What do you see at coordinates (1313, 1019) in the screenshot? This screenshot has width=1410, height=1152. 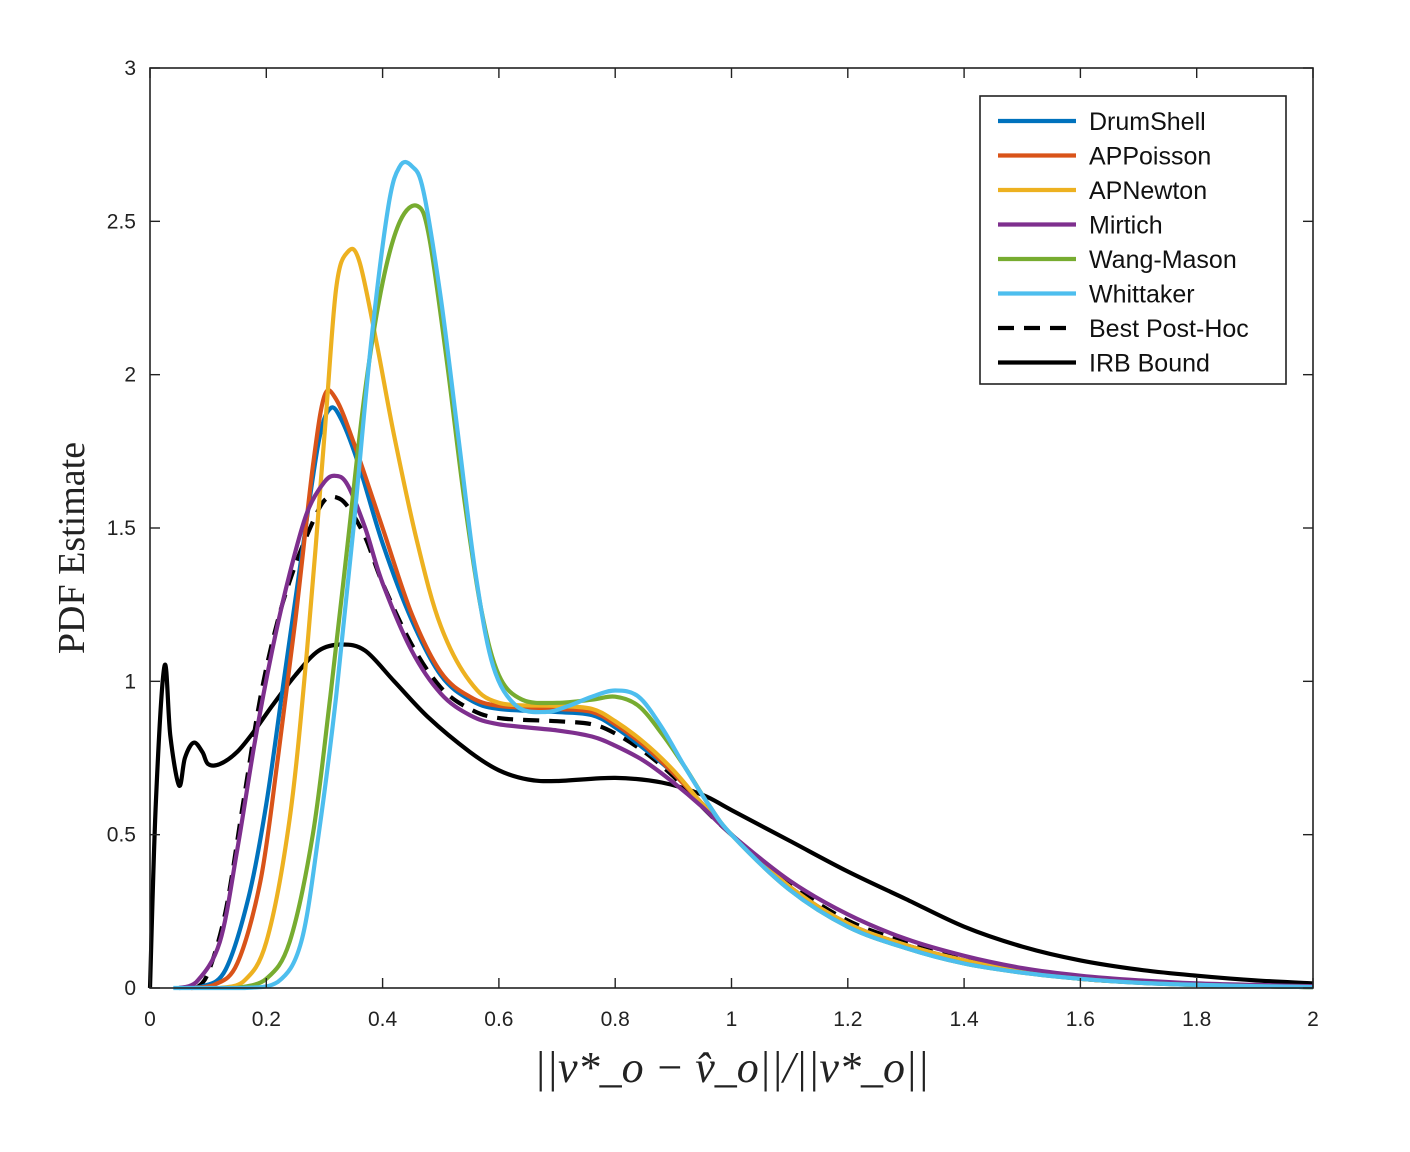 I see `x-tick-label: 2` at bounding box center [1313, 1019].